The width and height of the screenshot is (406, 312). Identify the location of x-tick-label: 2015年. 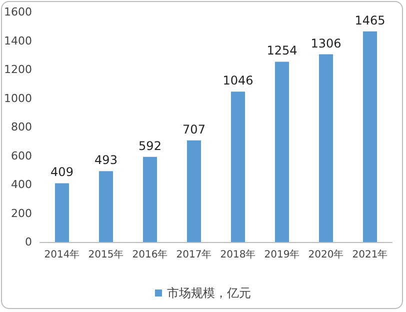
(106, 254).